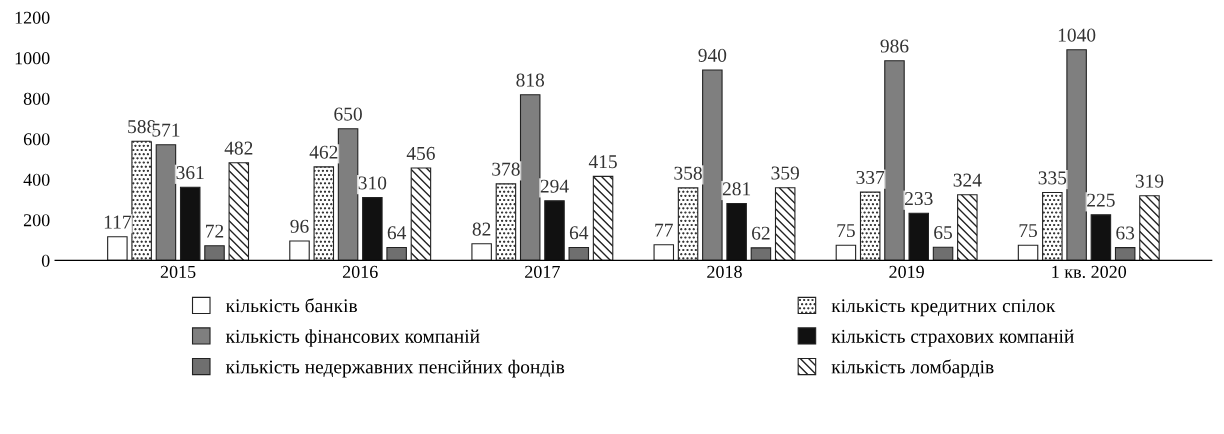  I want to click on legend-label: кількість фінансових компаній, so click(352, 338).